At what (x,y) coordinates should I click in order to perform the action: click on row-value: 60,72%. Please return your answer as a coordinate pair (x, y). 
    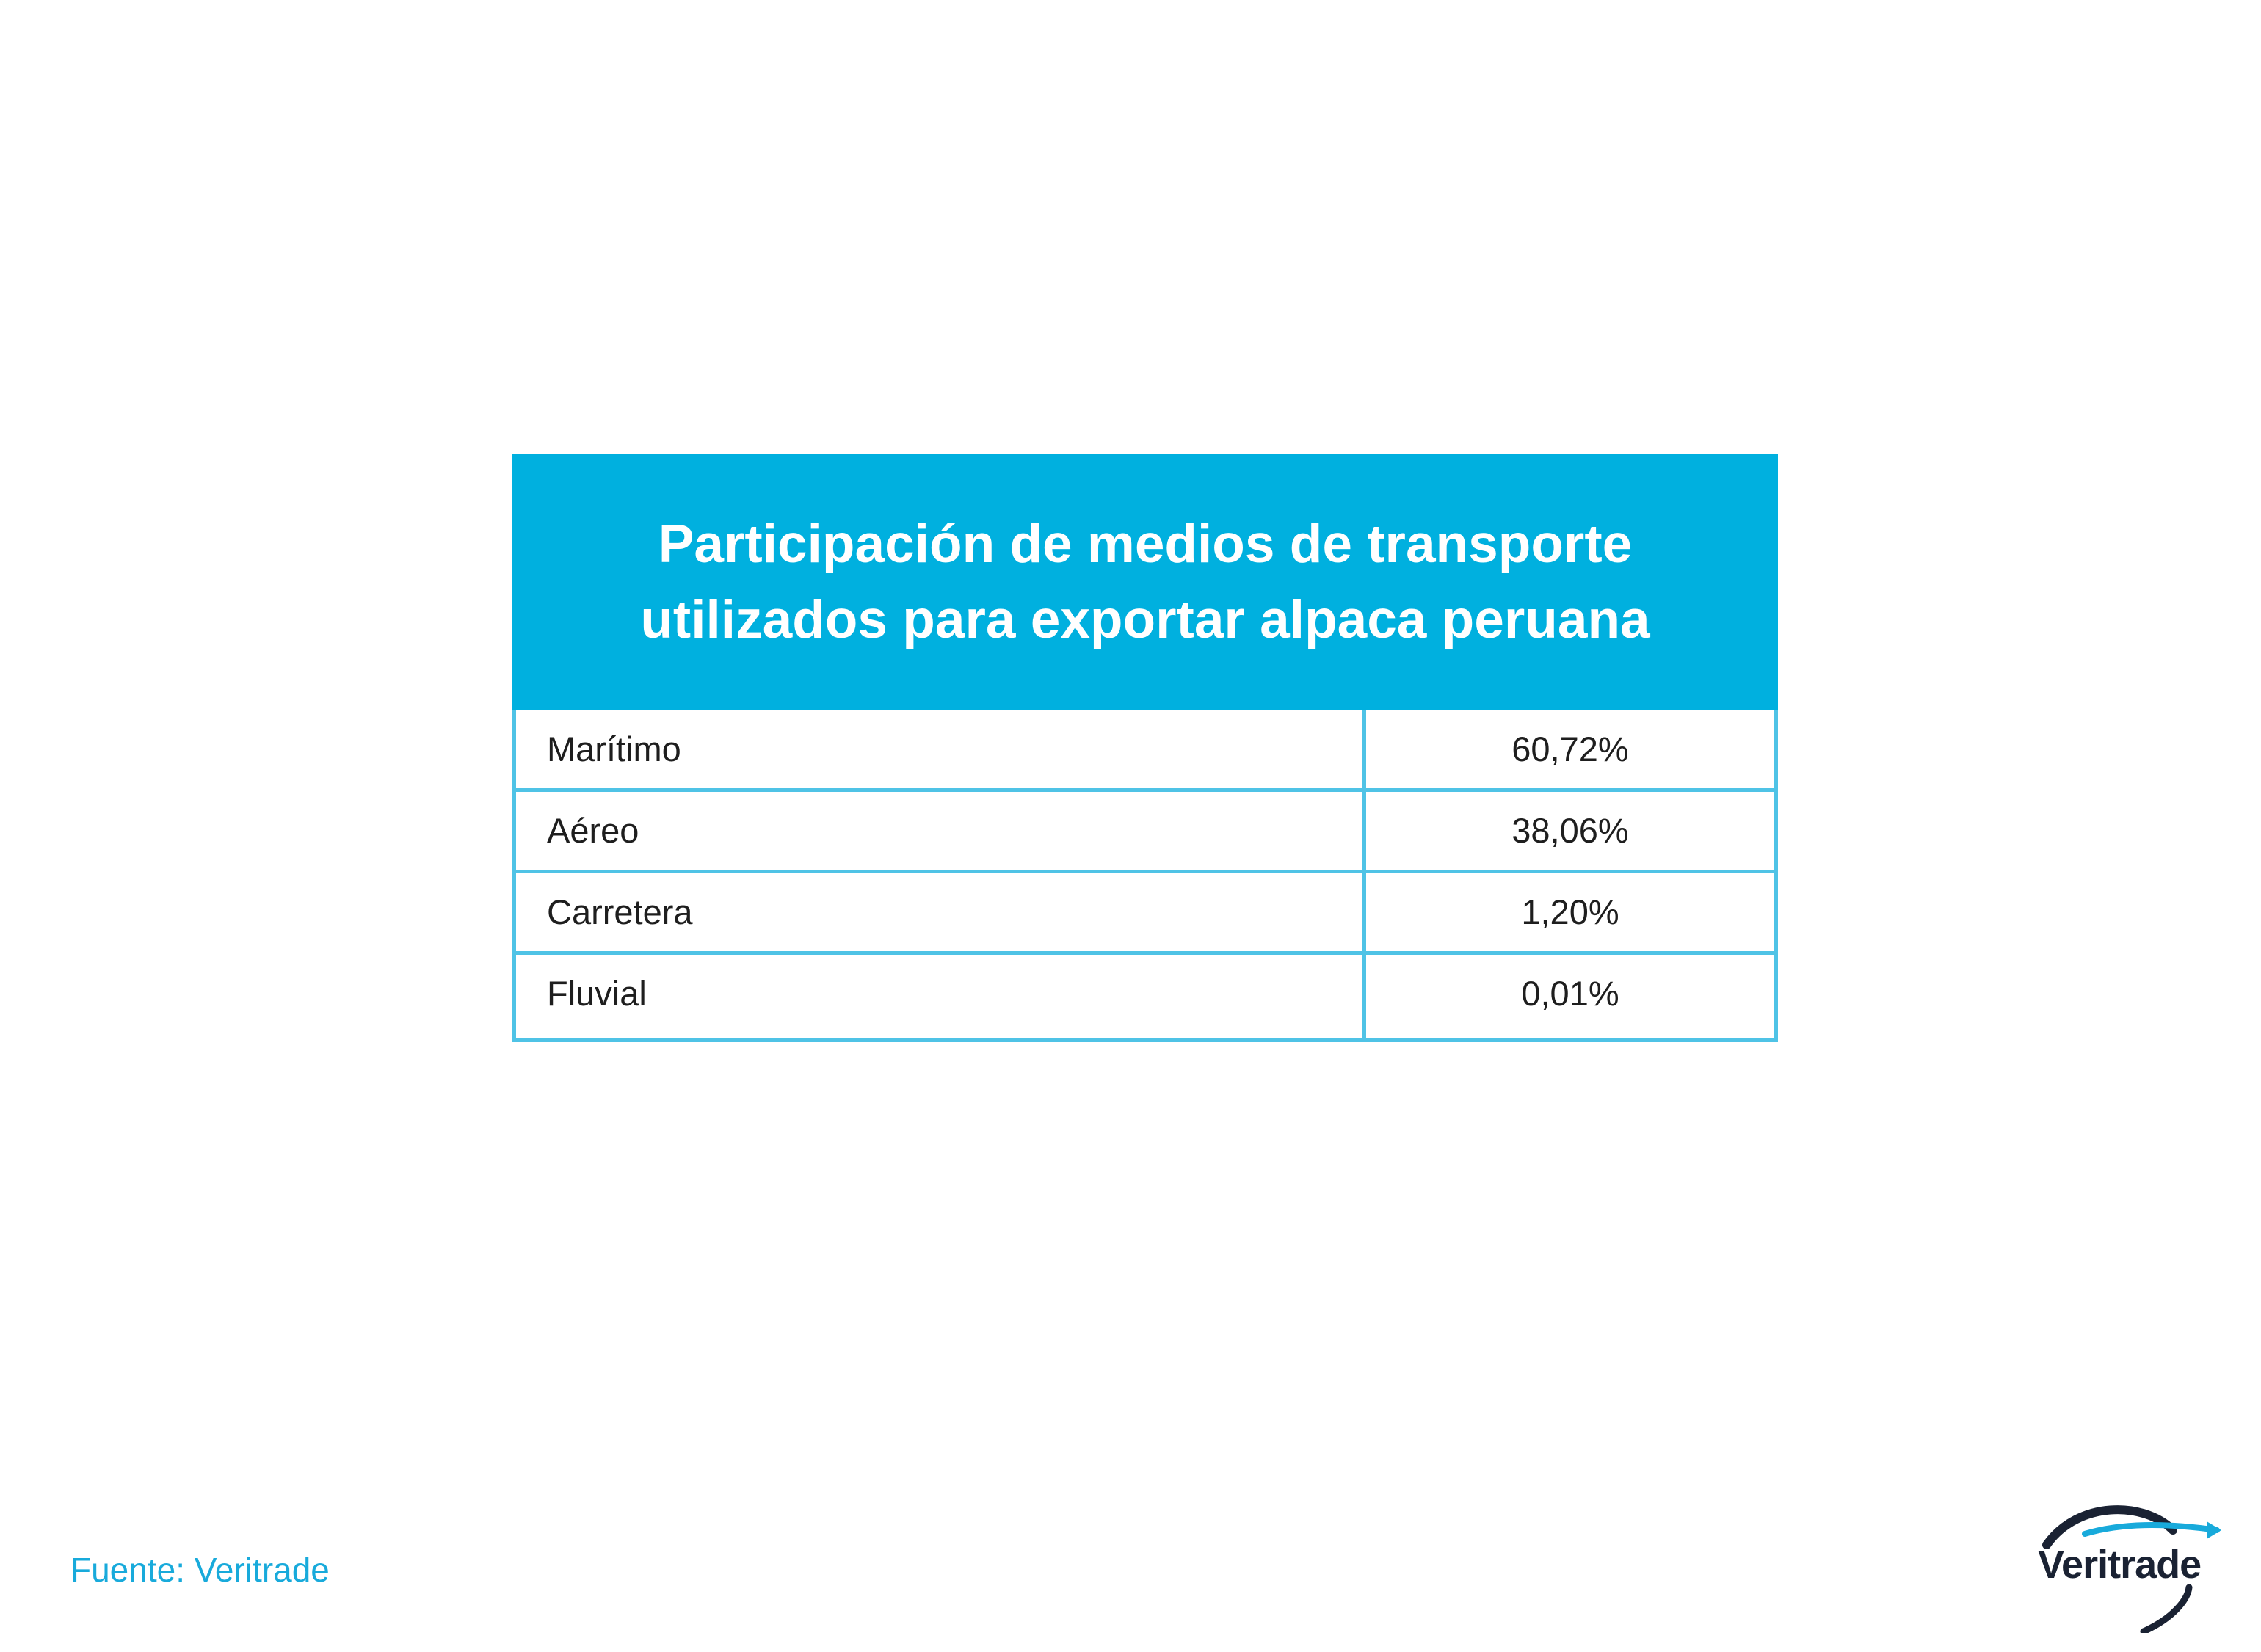
    Looking at the image, I should click on (1570, 748).